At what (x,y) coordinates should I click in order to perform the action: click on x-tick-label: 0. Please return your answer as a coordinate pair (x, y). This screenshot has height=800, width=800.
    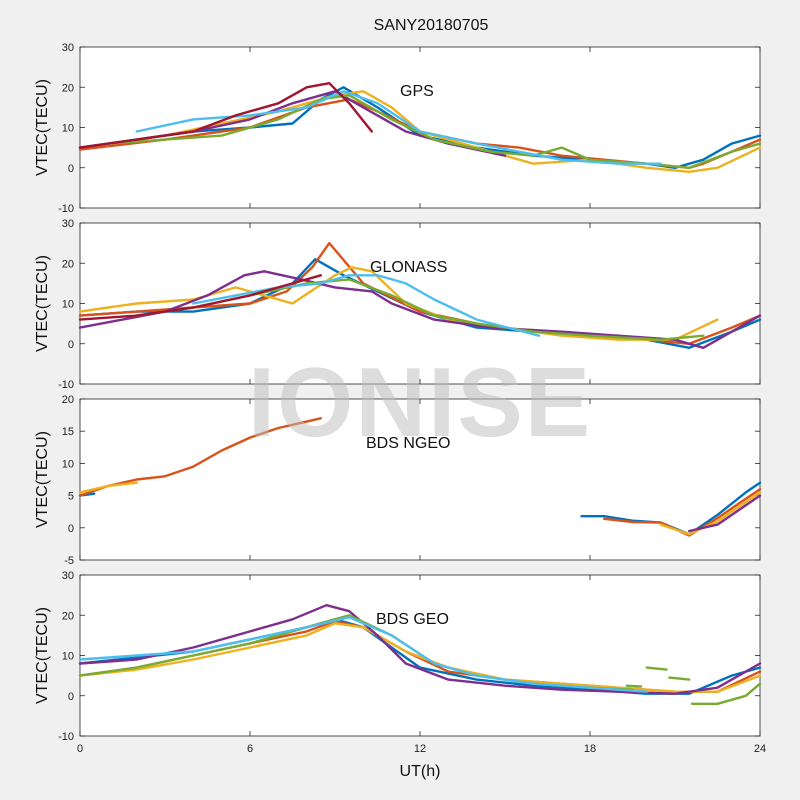
    Looking at the image, I should click on (80, 749).